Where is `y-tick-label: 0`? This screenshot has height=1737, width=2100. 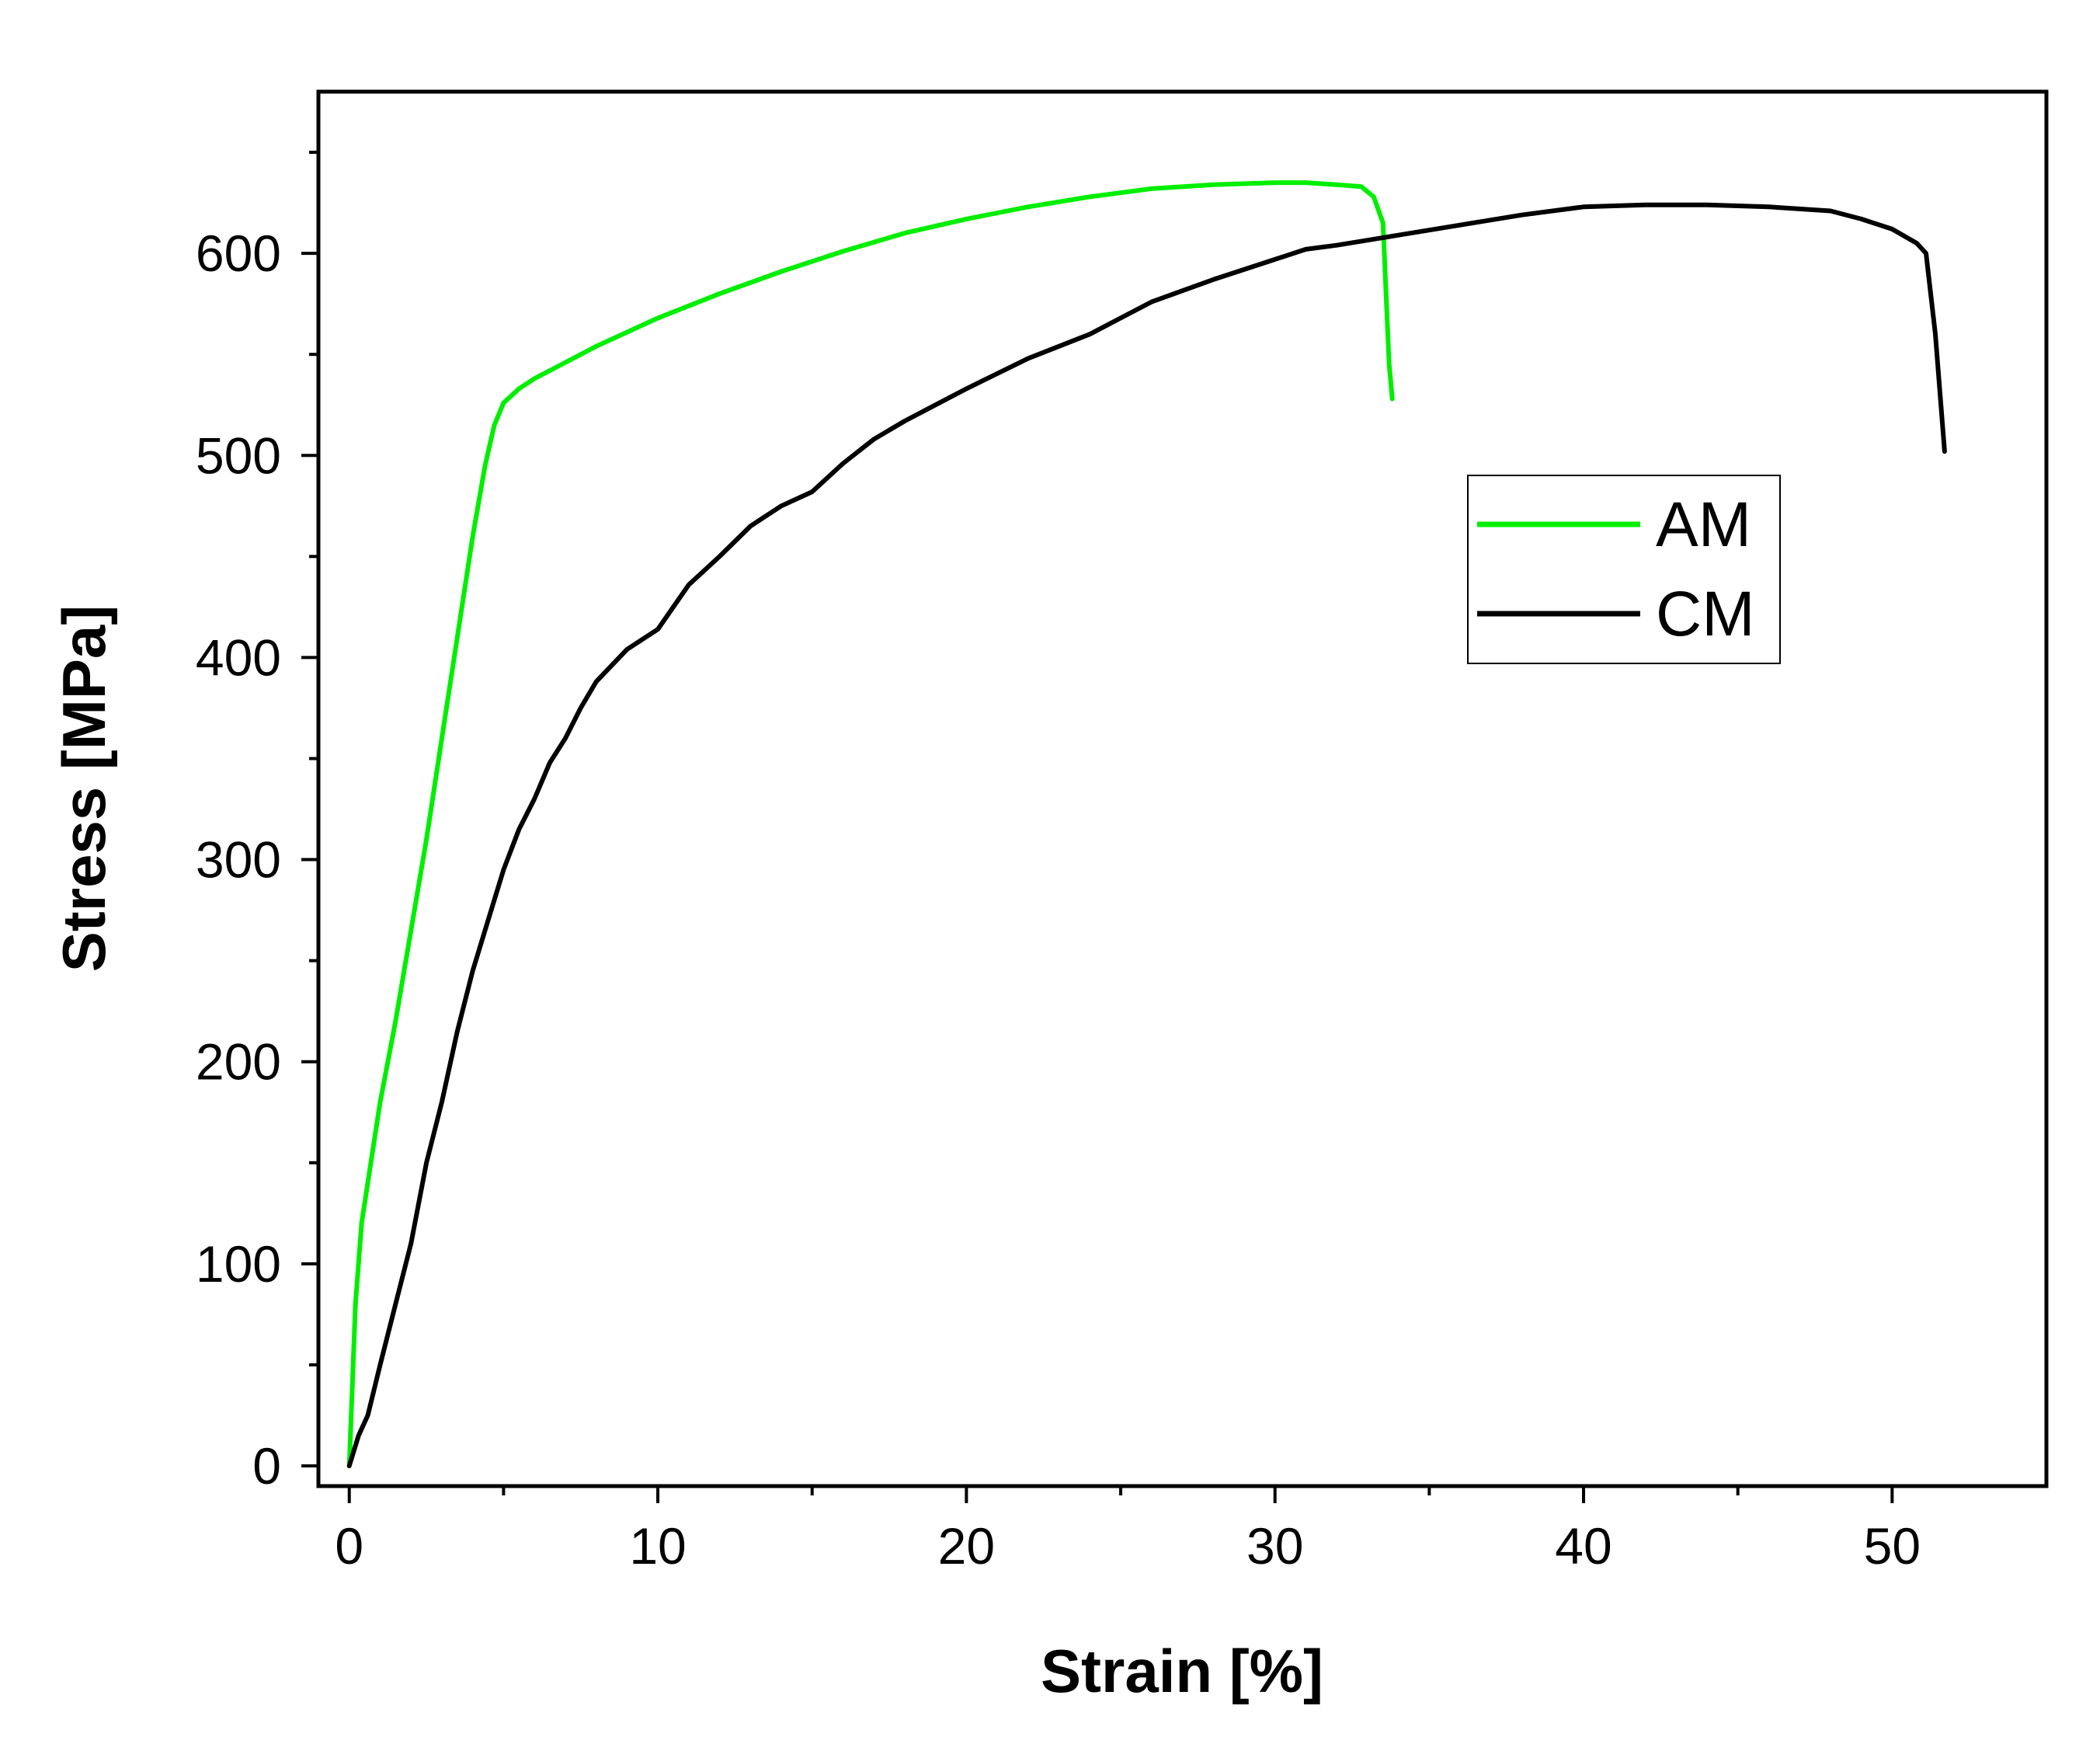
y-tick-label: 0 is located at coordinates (266, 1466).